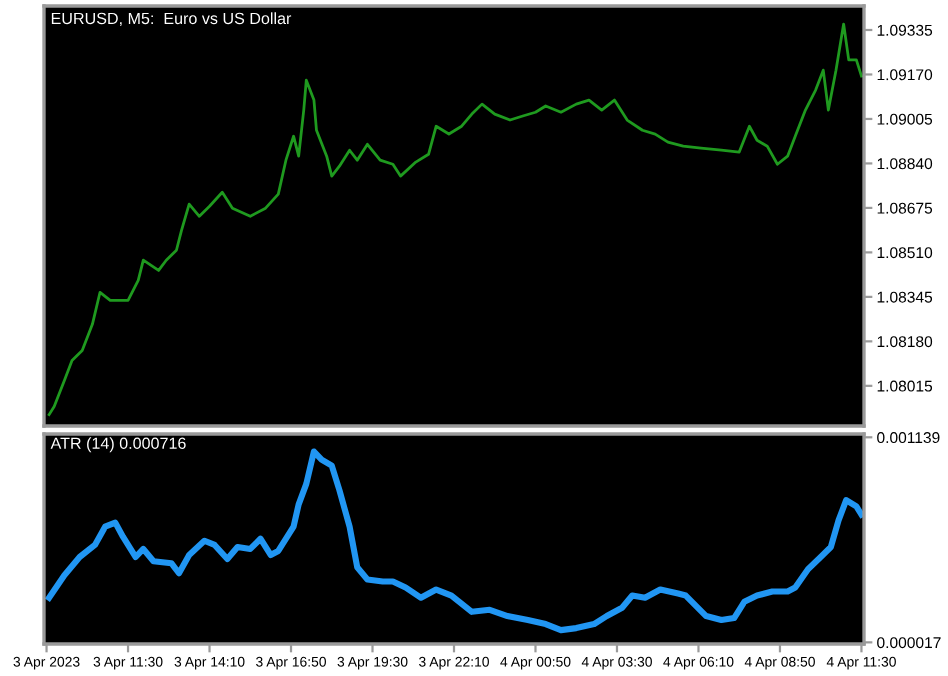 The height and width of the screenshot is (676, 948). What do you see at coordinates (171, 19) in the screenshot?
I see `chart-title: EURUSD, M5: Euro vs US Dollar` at bounding box center [171, 19].